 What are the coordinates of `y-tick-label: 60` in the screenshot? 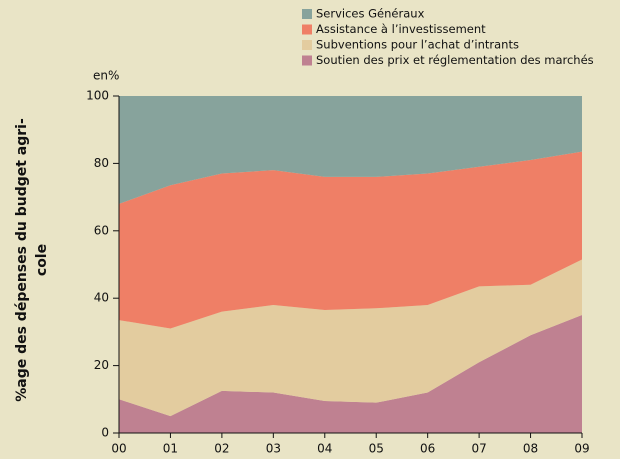 It's located at (101, 230).